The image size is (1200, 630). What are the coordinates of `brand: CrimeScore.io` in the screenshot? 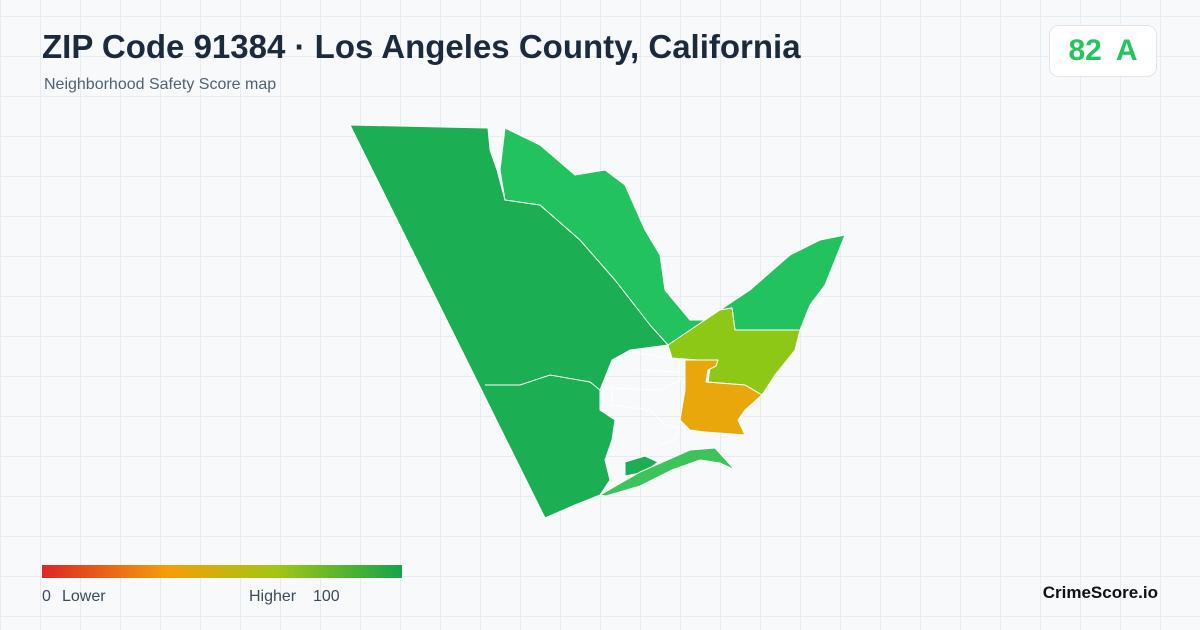 It's located at (1100, 592).